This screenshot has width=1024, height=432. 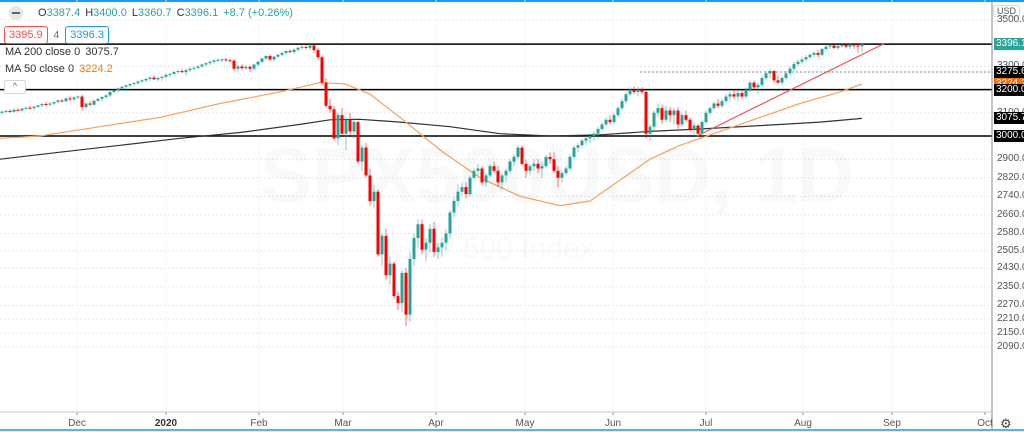 What do you see at coordinates (343, 423) in the screenshot?
I see `time-tick: Mar` at bounding box center [343, 423].